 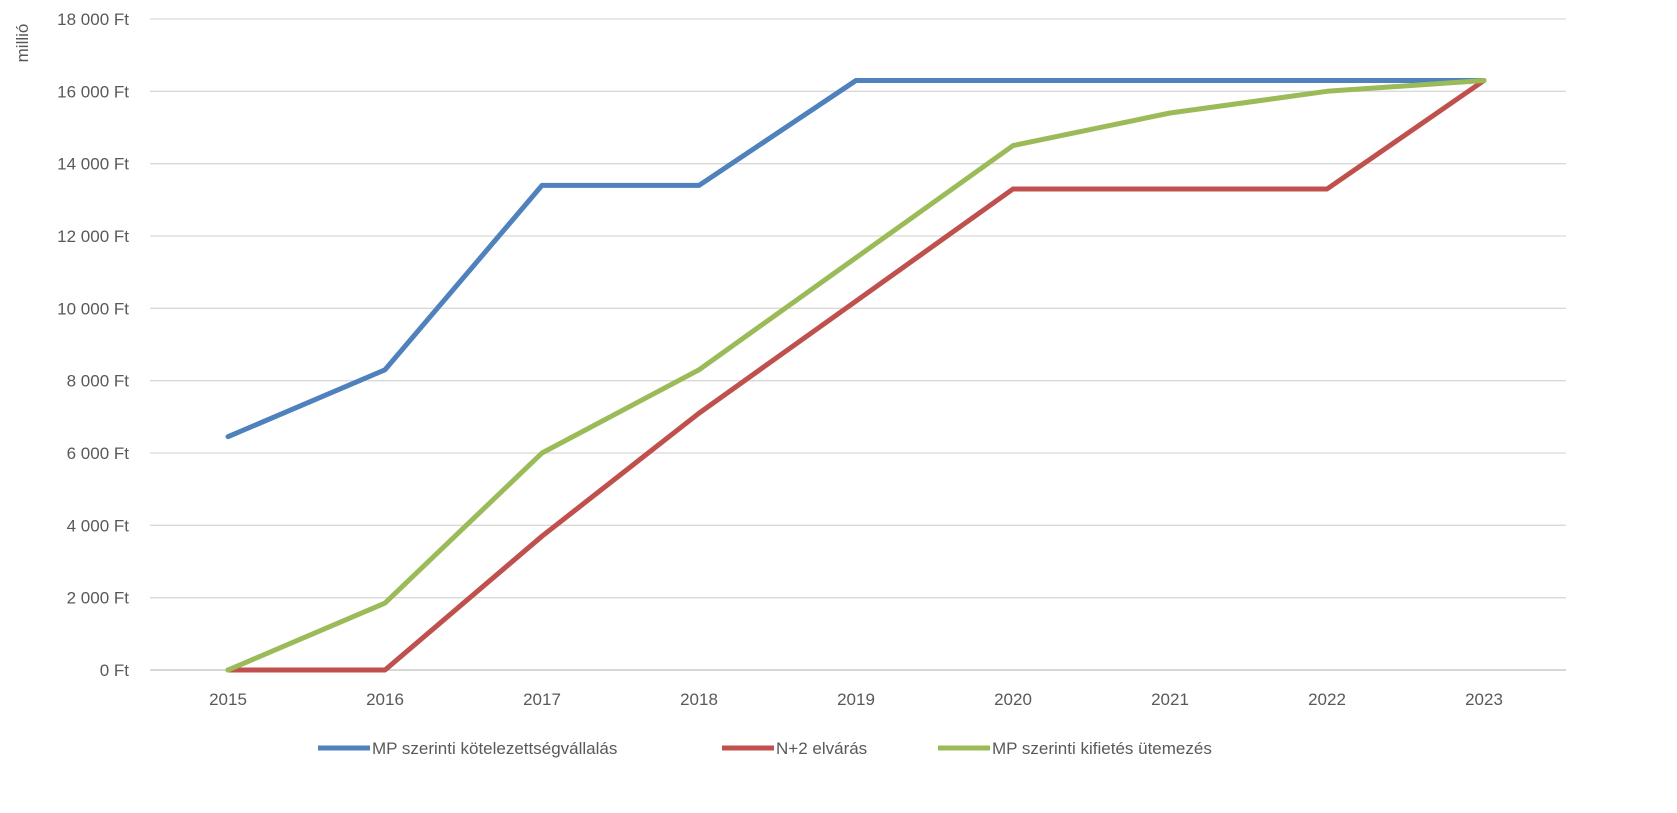 What do you see at coordinates (1484, 699) in the screenshot?
I see `x-tick-label: 2023` at bounding box center [1484, 699].